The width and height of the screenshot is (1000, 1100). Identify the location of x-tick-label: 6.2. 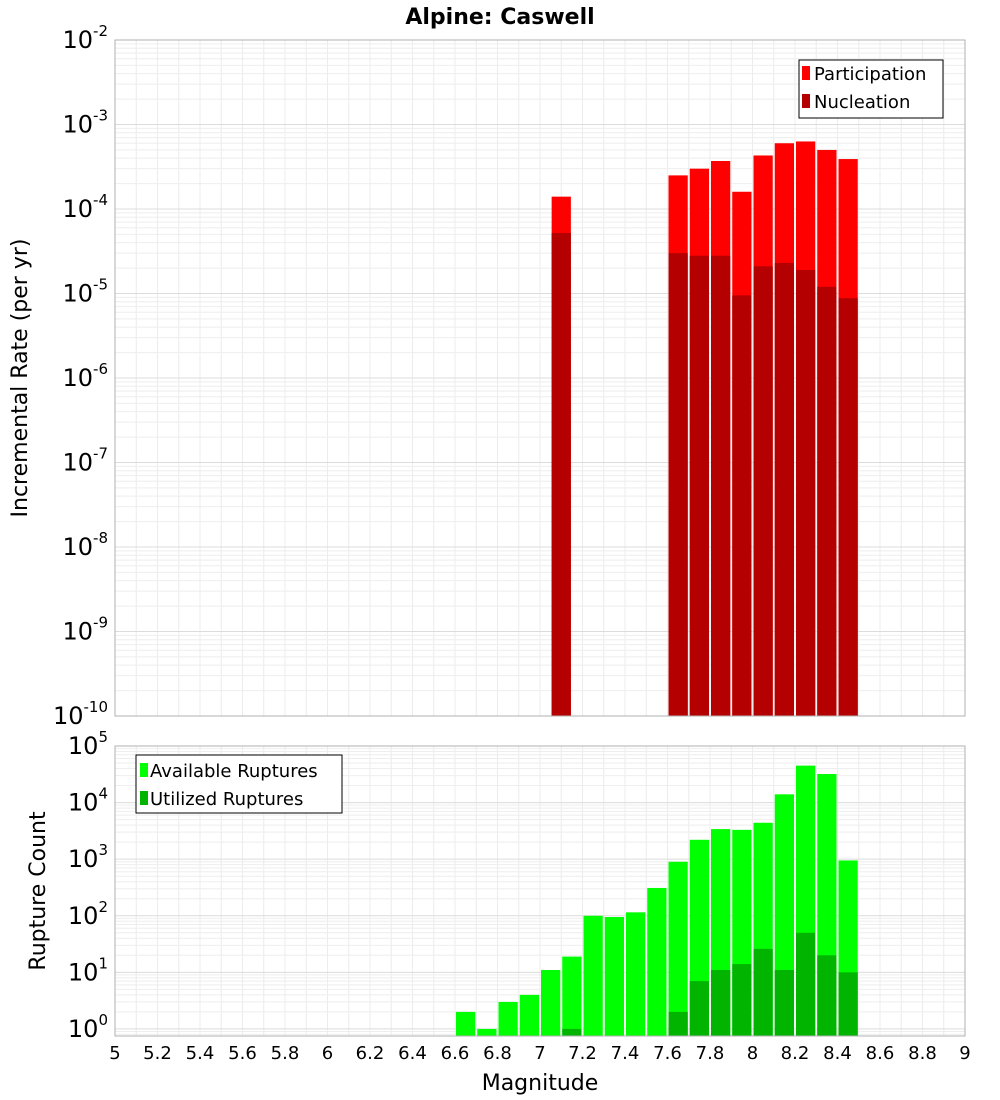
(370, 1053).